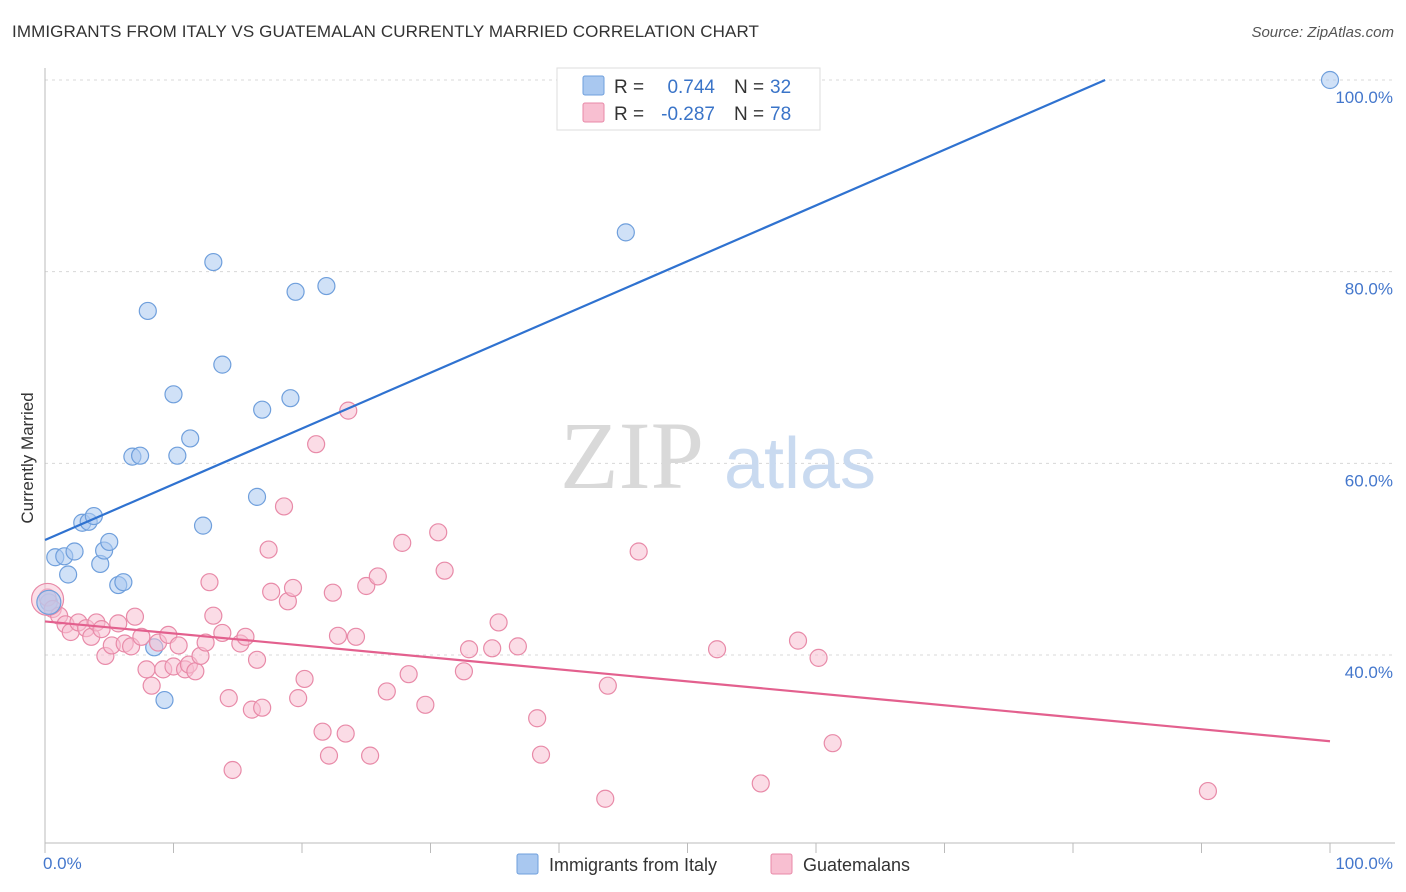  Describe the element at coordinates (1369, 289) in the screenshot. I see `y-tick-label: 80.0%` at that location.